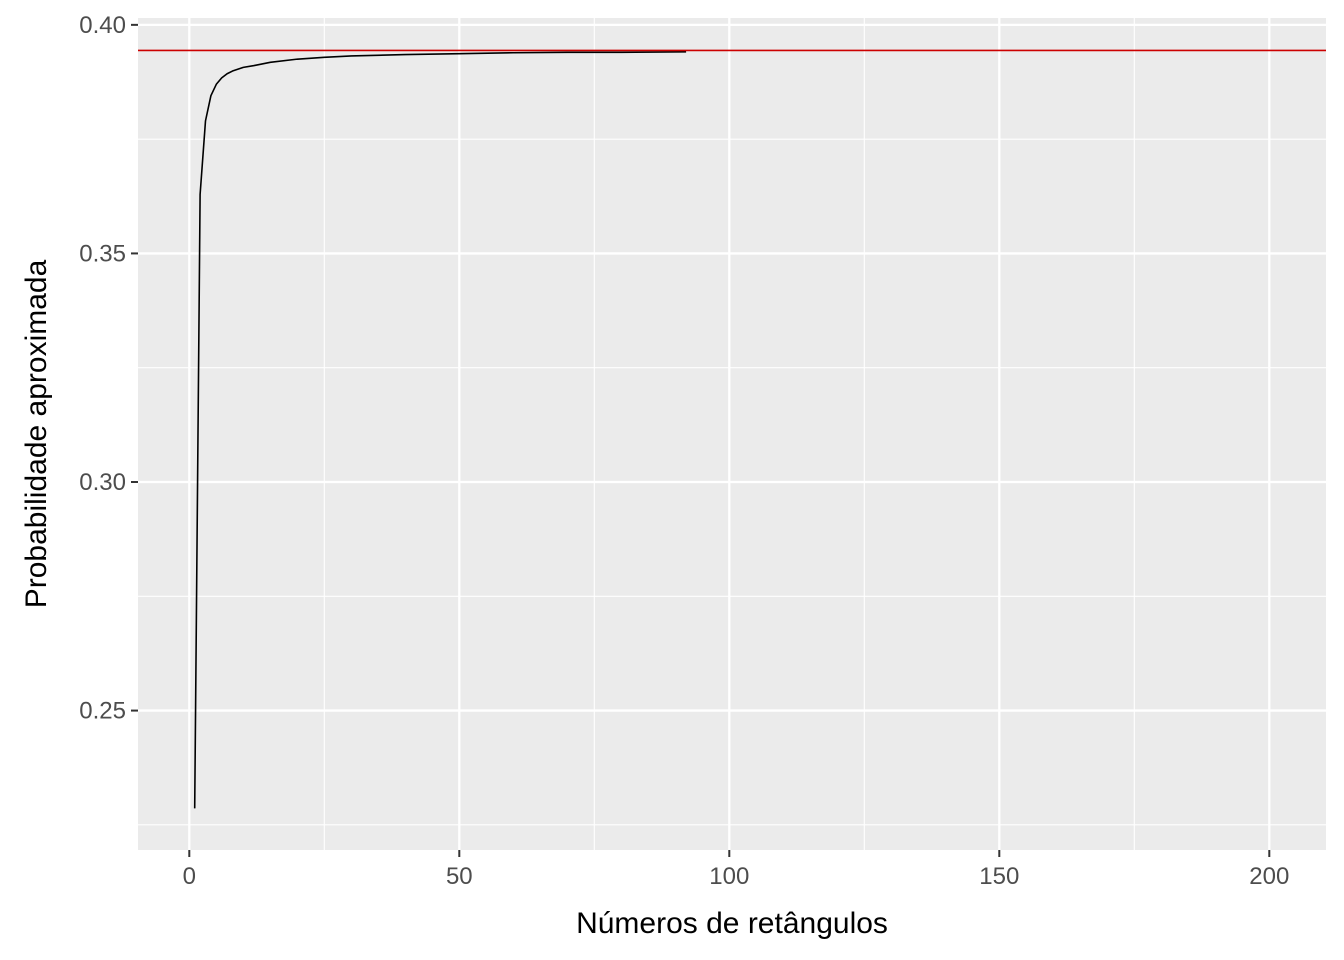  I want to click on x-tick-label: 200, so click(1269, 876).